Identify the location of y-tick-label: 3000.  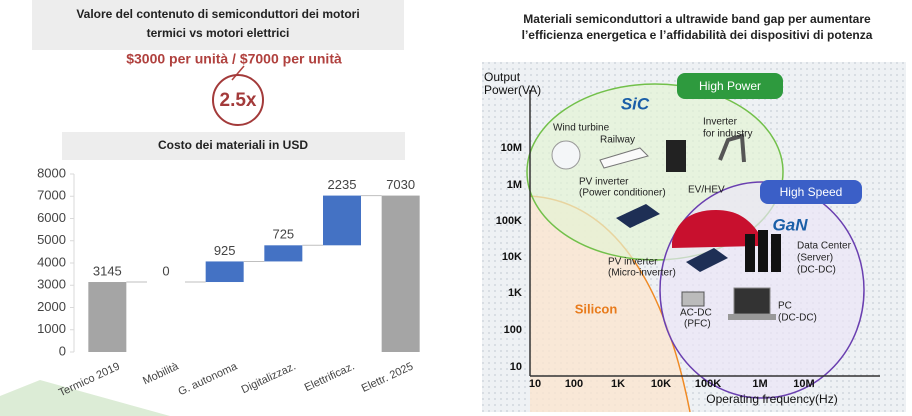
(51, 284).